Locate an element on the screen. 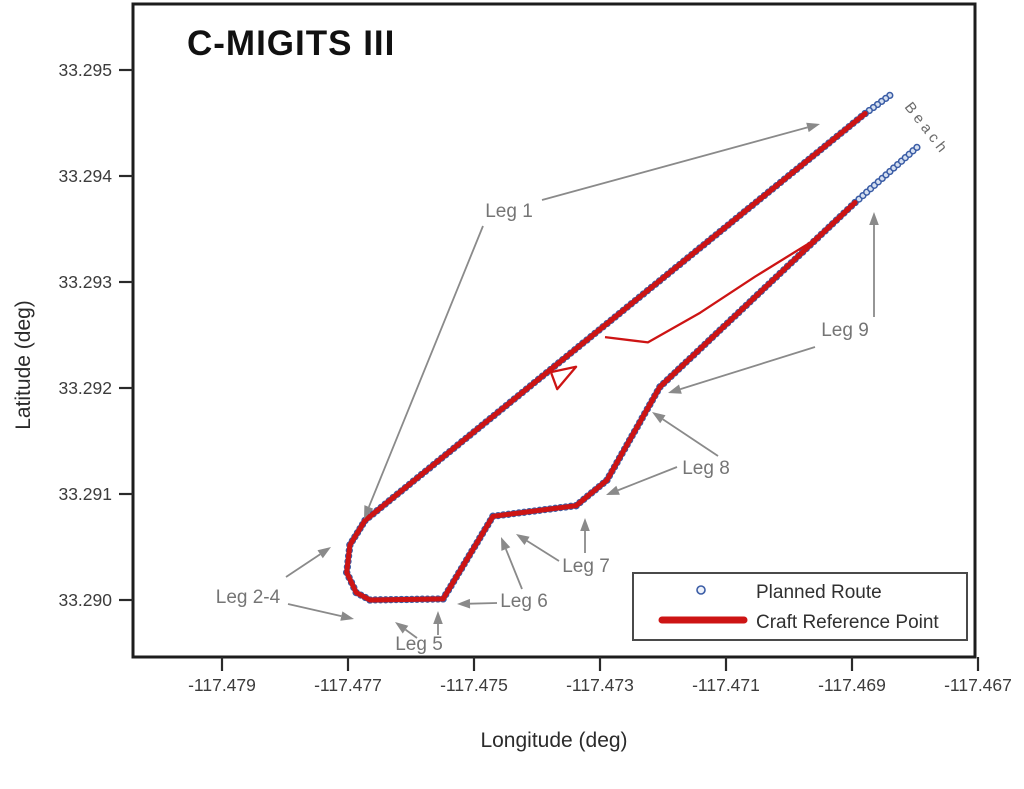 The width and height of the screenshot is (1024, 789). annotation-label-leg-7: Leg 7 is located at coordinates (586, 566).